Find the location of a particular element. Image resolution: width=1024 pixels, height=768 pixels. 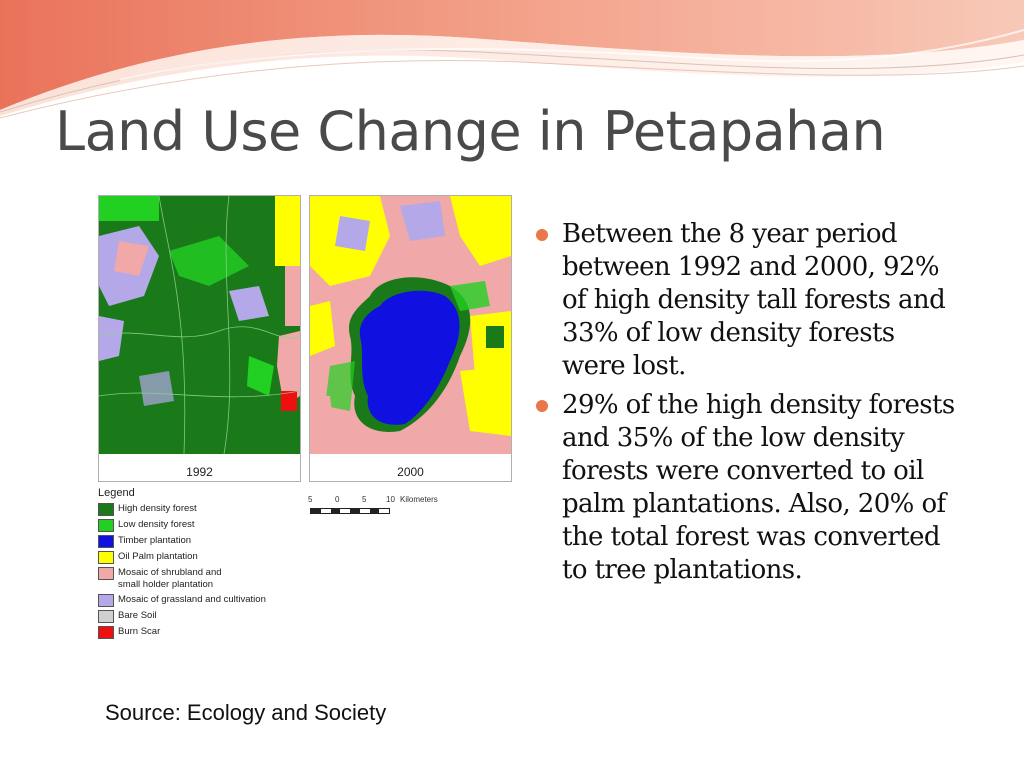

scale-tick: 10 is located at coordinates (390, 499).